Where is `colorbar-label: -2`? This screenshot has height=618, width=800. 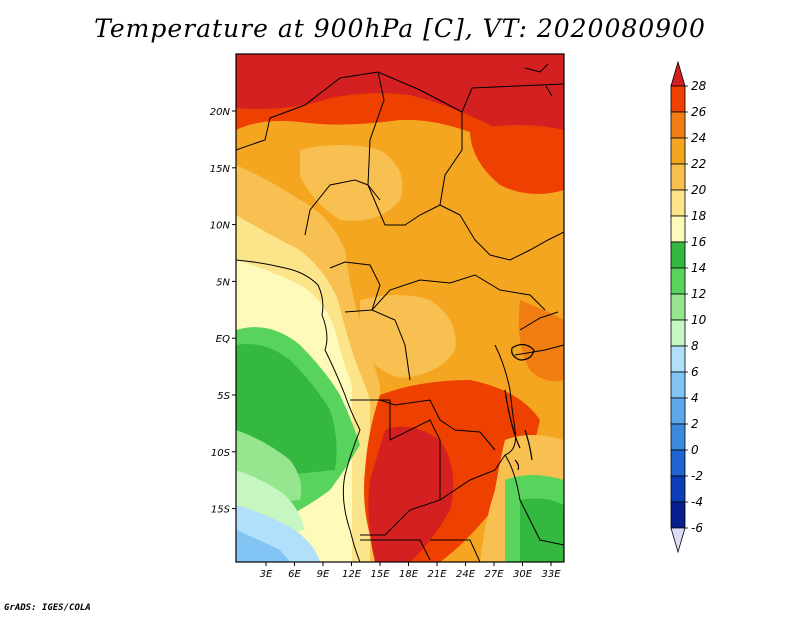
colorbar-label: -2 is located at coordinates (697, 476).